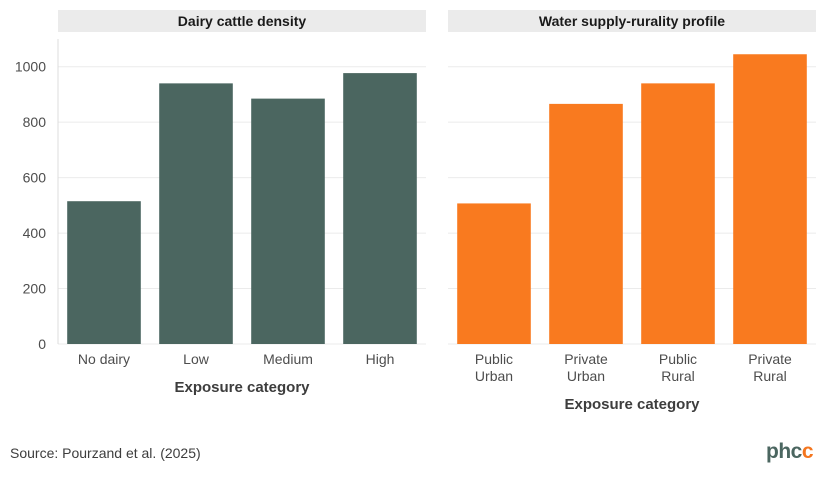 Image resolution: width=826 pixels, height=481 pixels. Describe the element at coordinates (242, 387) in the screenshot. I see `x-axis-title-0: Exposure category` at that location.